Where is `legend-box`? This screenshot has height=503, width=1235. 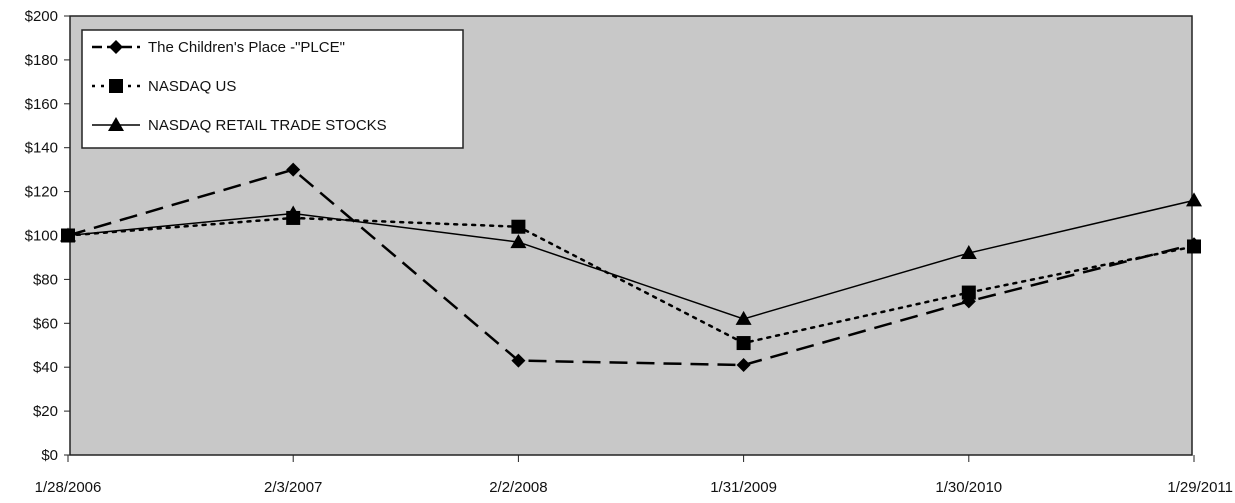 legend-box is located at coordinates (272, 89).